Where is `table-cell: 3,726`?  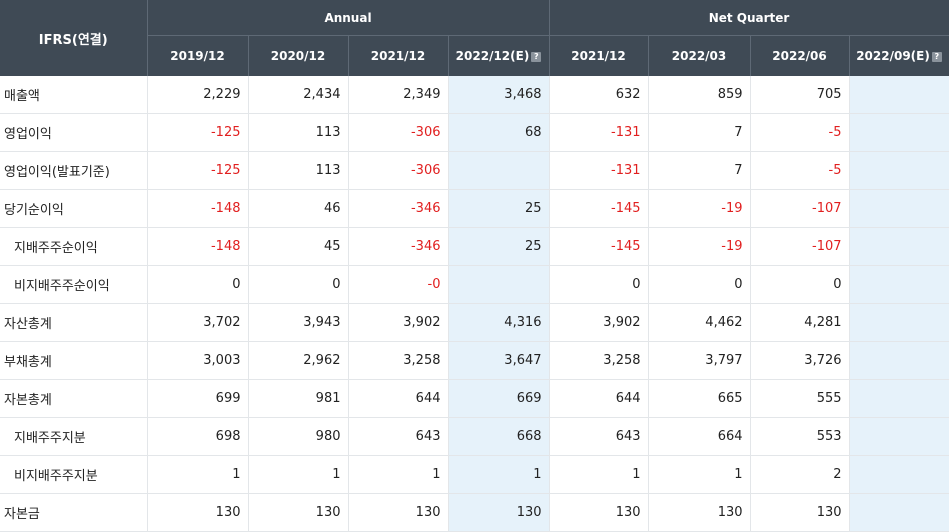 table-cell: 3,726 is located at coordinates (800, 360).